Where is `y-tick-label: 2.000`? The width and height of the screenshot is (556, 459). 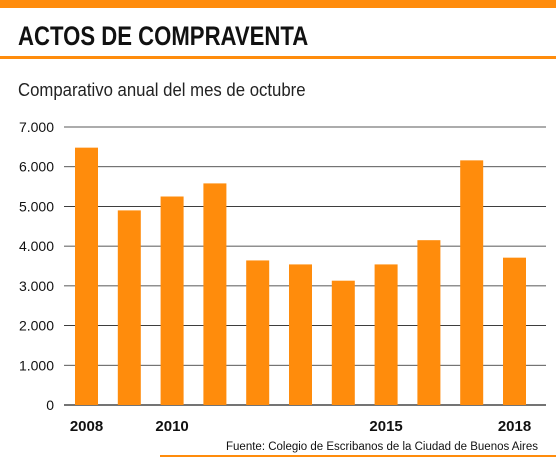
y-tick-label: 2.000 is located at coordinates (36, 326).